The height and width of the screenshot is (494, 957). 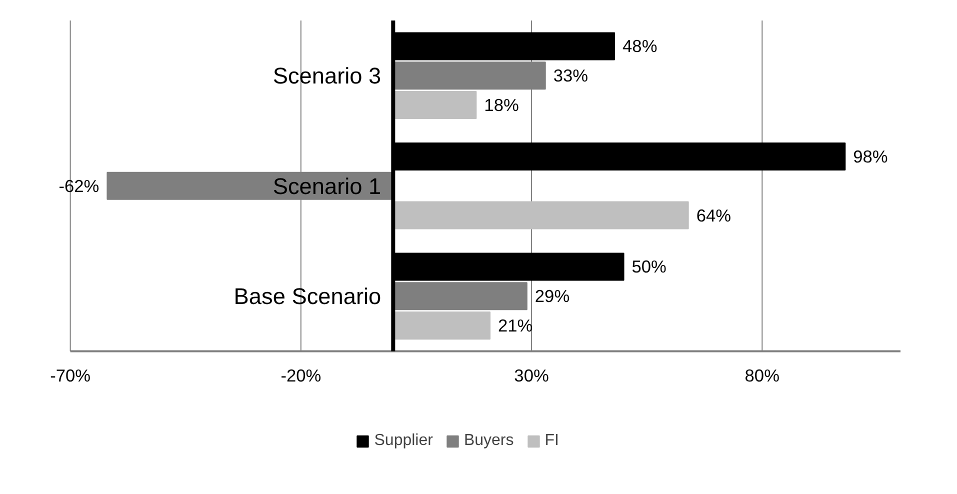 What do you see at coordinates (308, 296) in the screenshot?
I see `y-tick-label: Base Scenario` at bounding box center [308, 296].